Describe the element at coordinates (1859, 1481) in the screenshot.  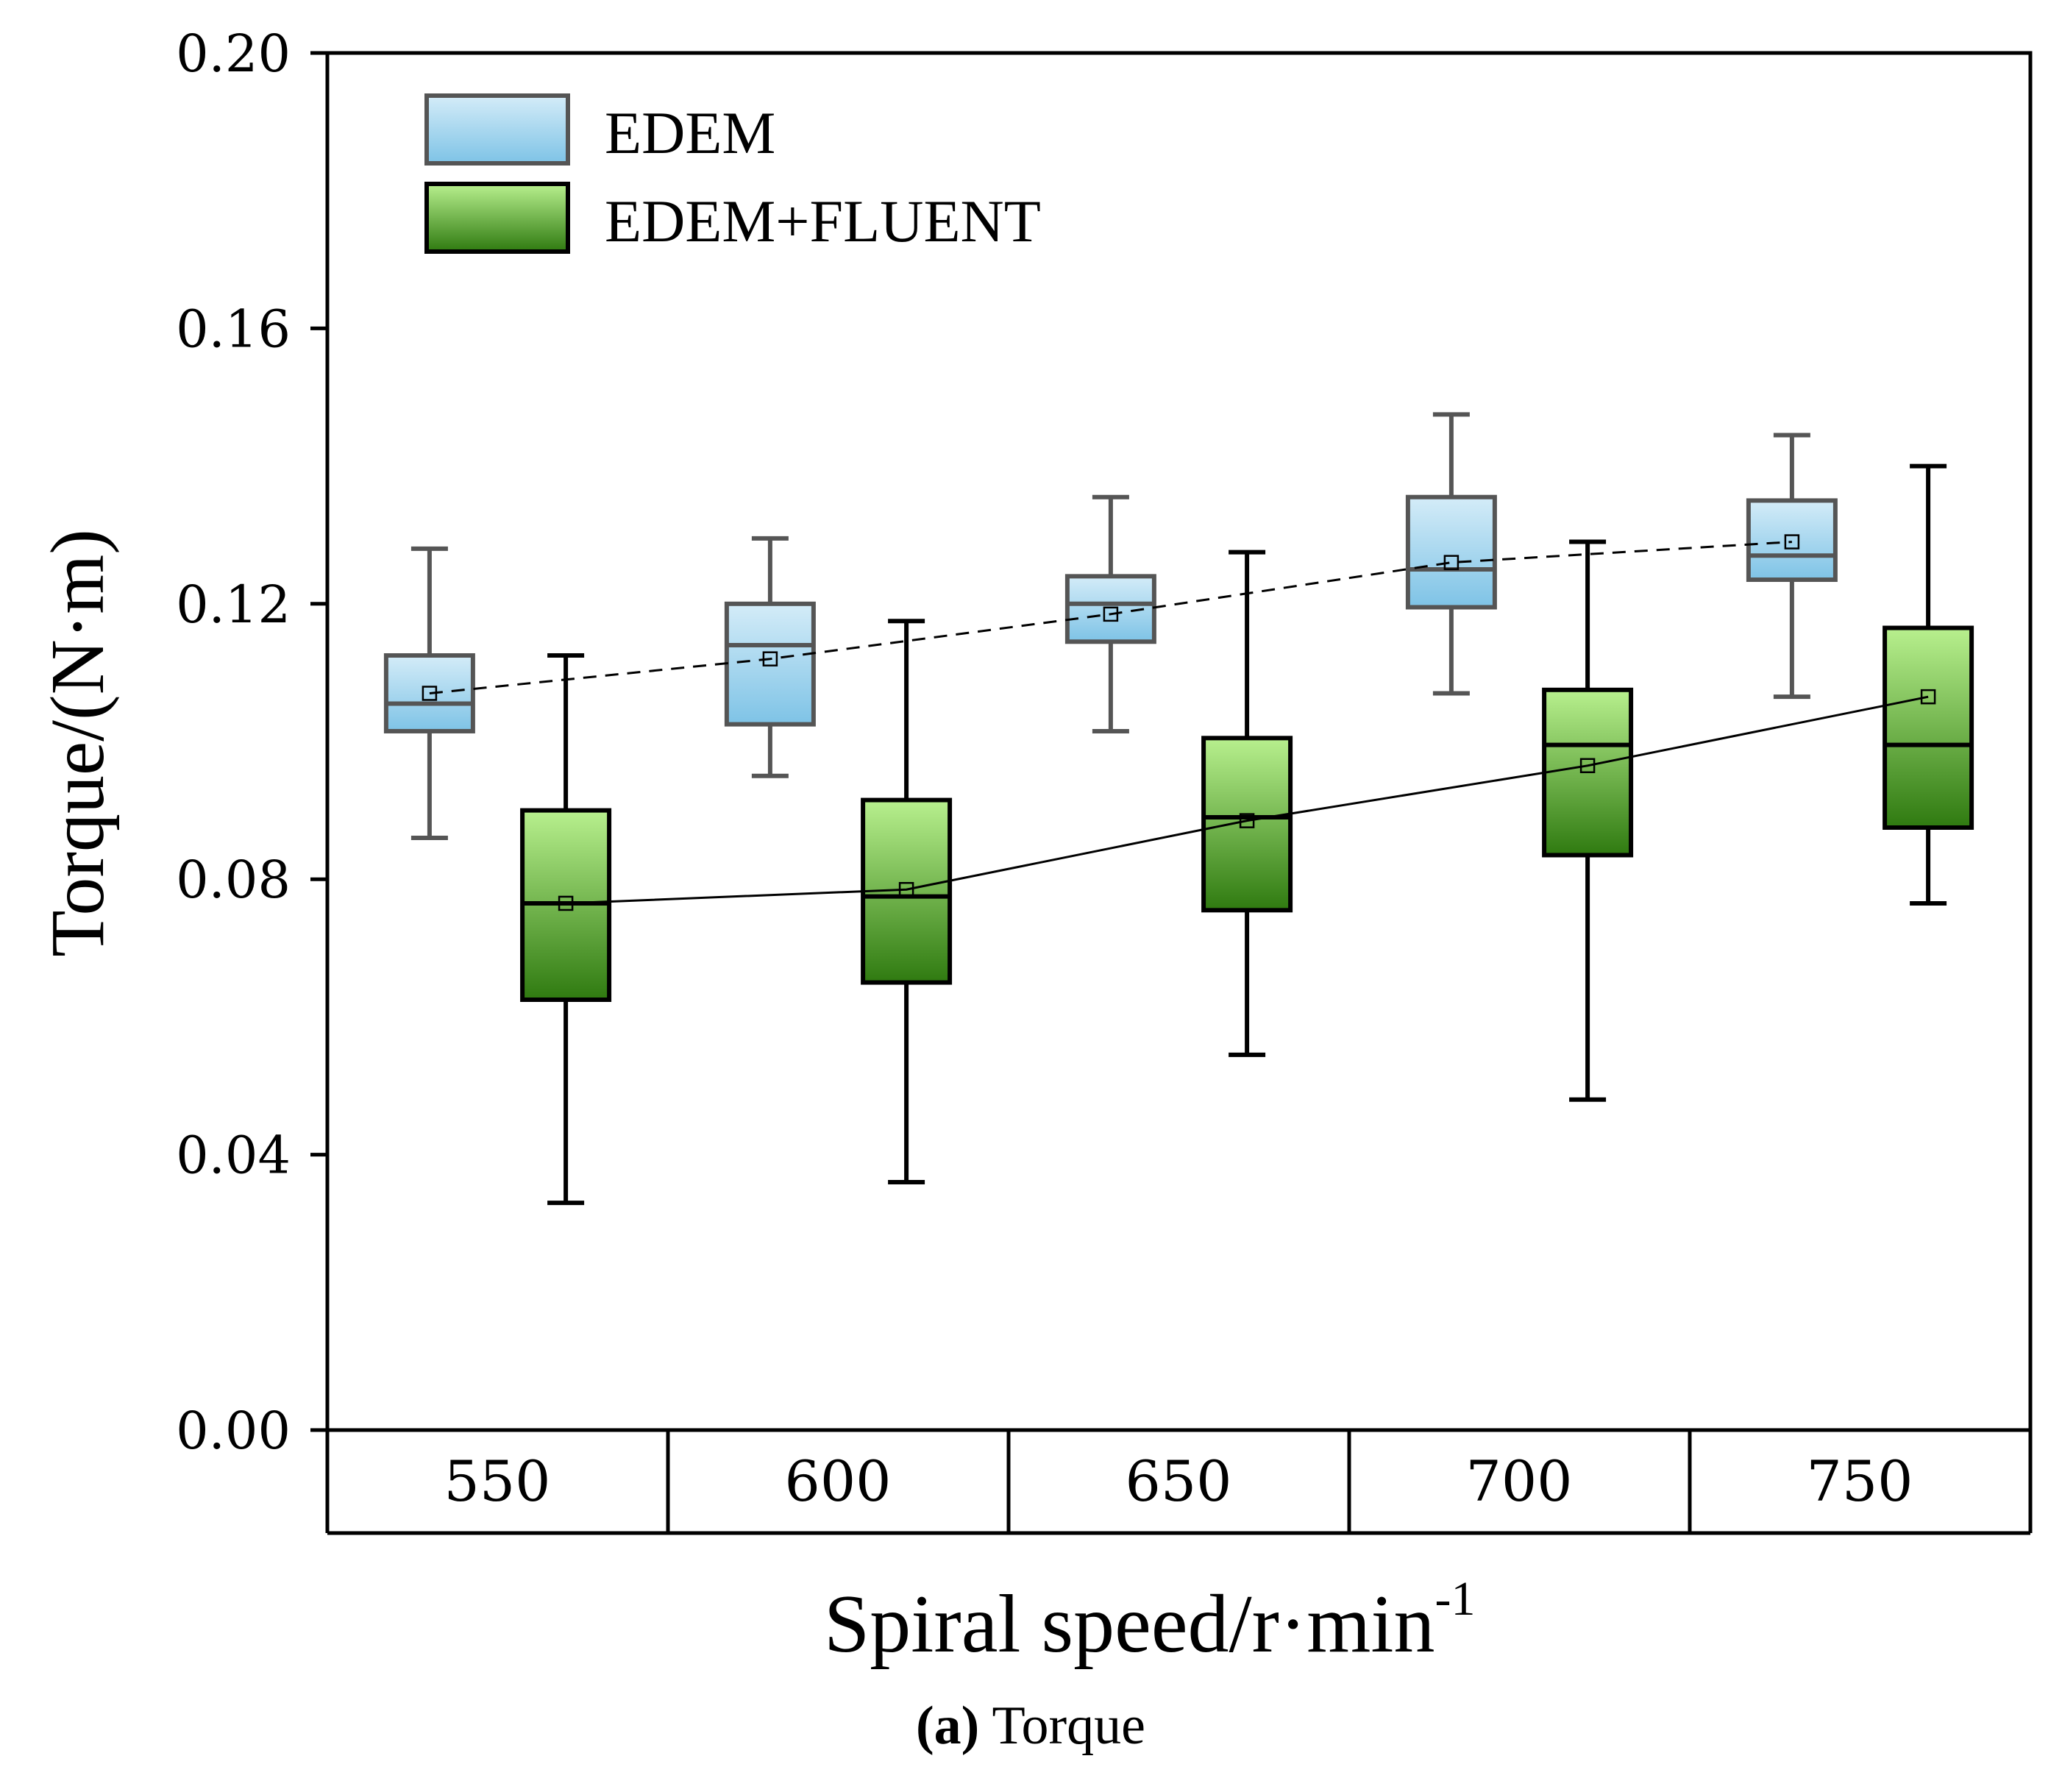
I see `category-label: 750` at that location.